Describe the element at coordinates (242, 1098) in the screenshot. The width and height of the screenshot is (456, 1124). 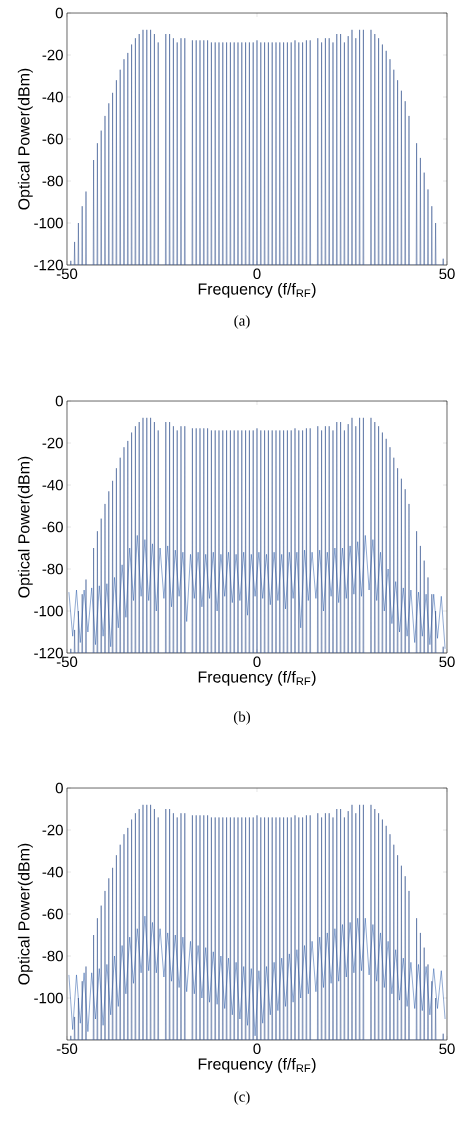
I see `text: (c)` at that location.